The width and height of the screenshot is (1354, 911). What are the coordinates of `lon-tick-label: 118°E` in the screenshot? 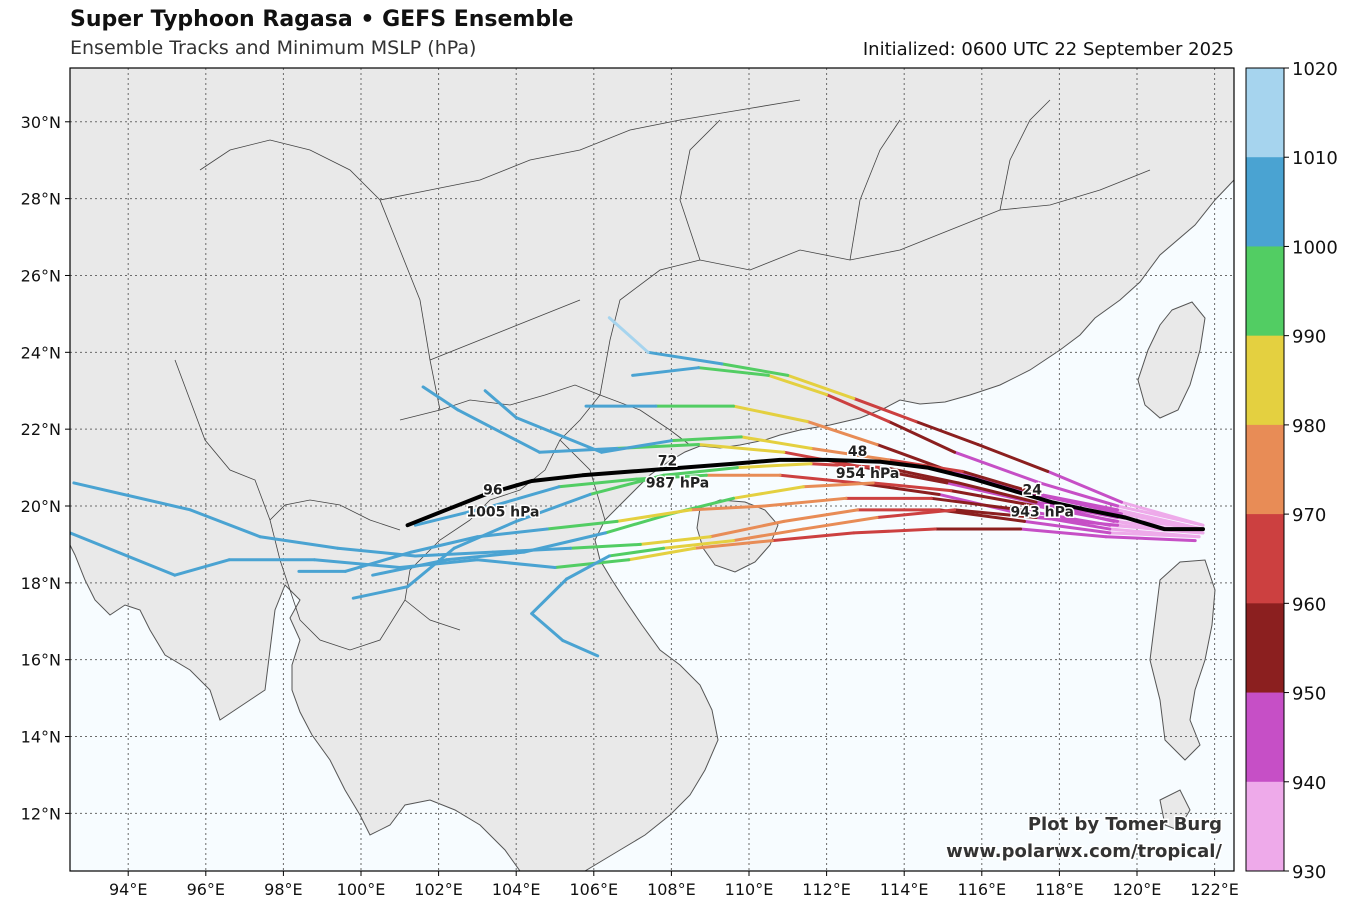 It's located at (1059, 889).